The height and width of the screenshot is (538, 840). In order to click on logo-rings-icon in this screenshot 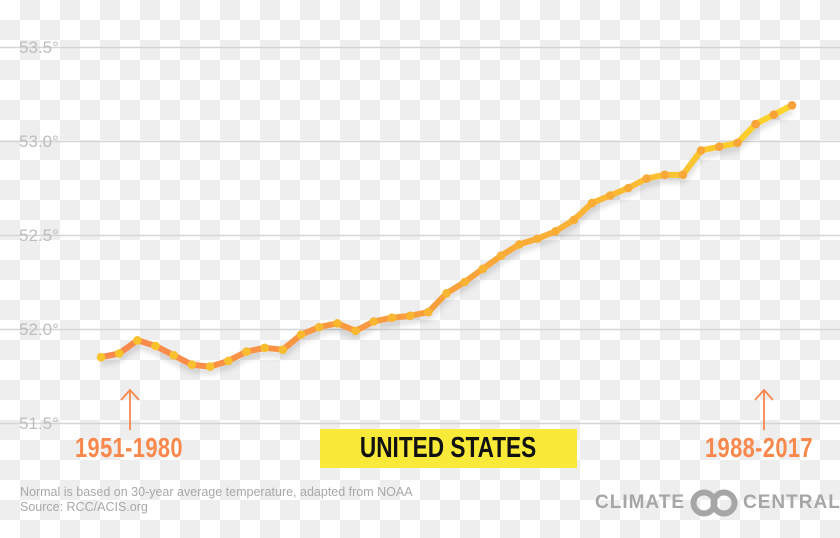, I will do `click(714, 503)`.